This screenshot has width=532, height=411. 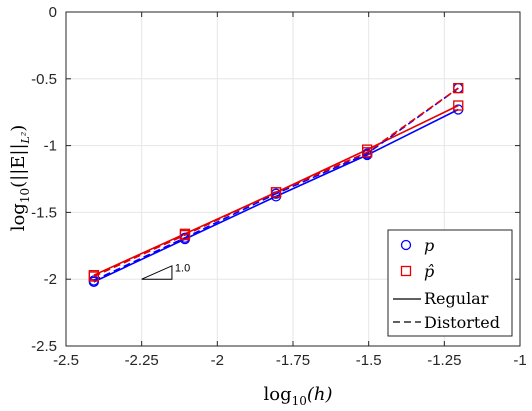 I want to click on slope-label: 1.0, so click(x=182, y=269).